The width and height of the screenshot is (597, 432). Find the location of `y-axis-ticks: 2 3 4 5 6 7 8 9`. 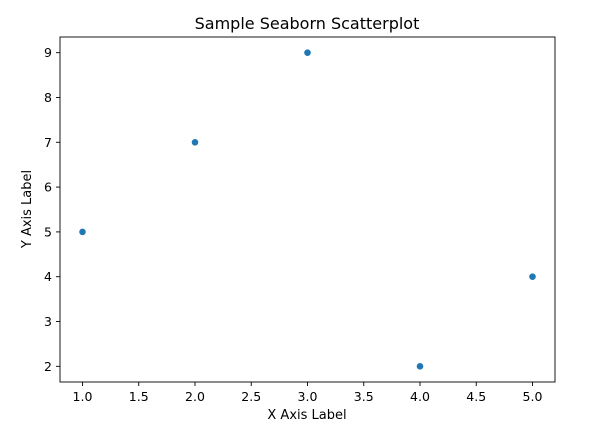

y-axis-ticks: 2 3 4 5 6 7 8 9 is located at coordinates (52, 209).